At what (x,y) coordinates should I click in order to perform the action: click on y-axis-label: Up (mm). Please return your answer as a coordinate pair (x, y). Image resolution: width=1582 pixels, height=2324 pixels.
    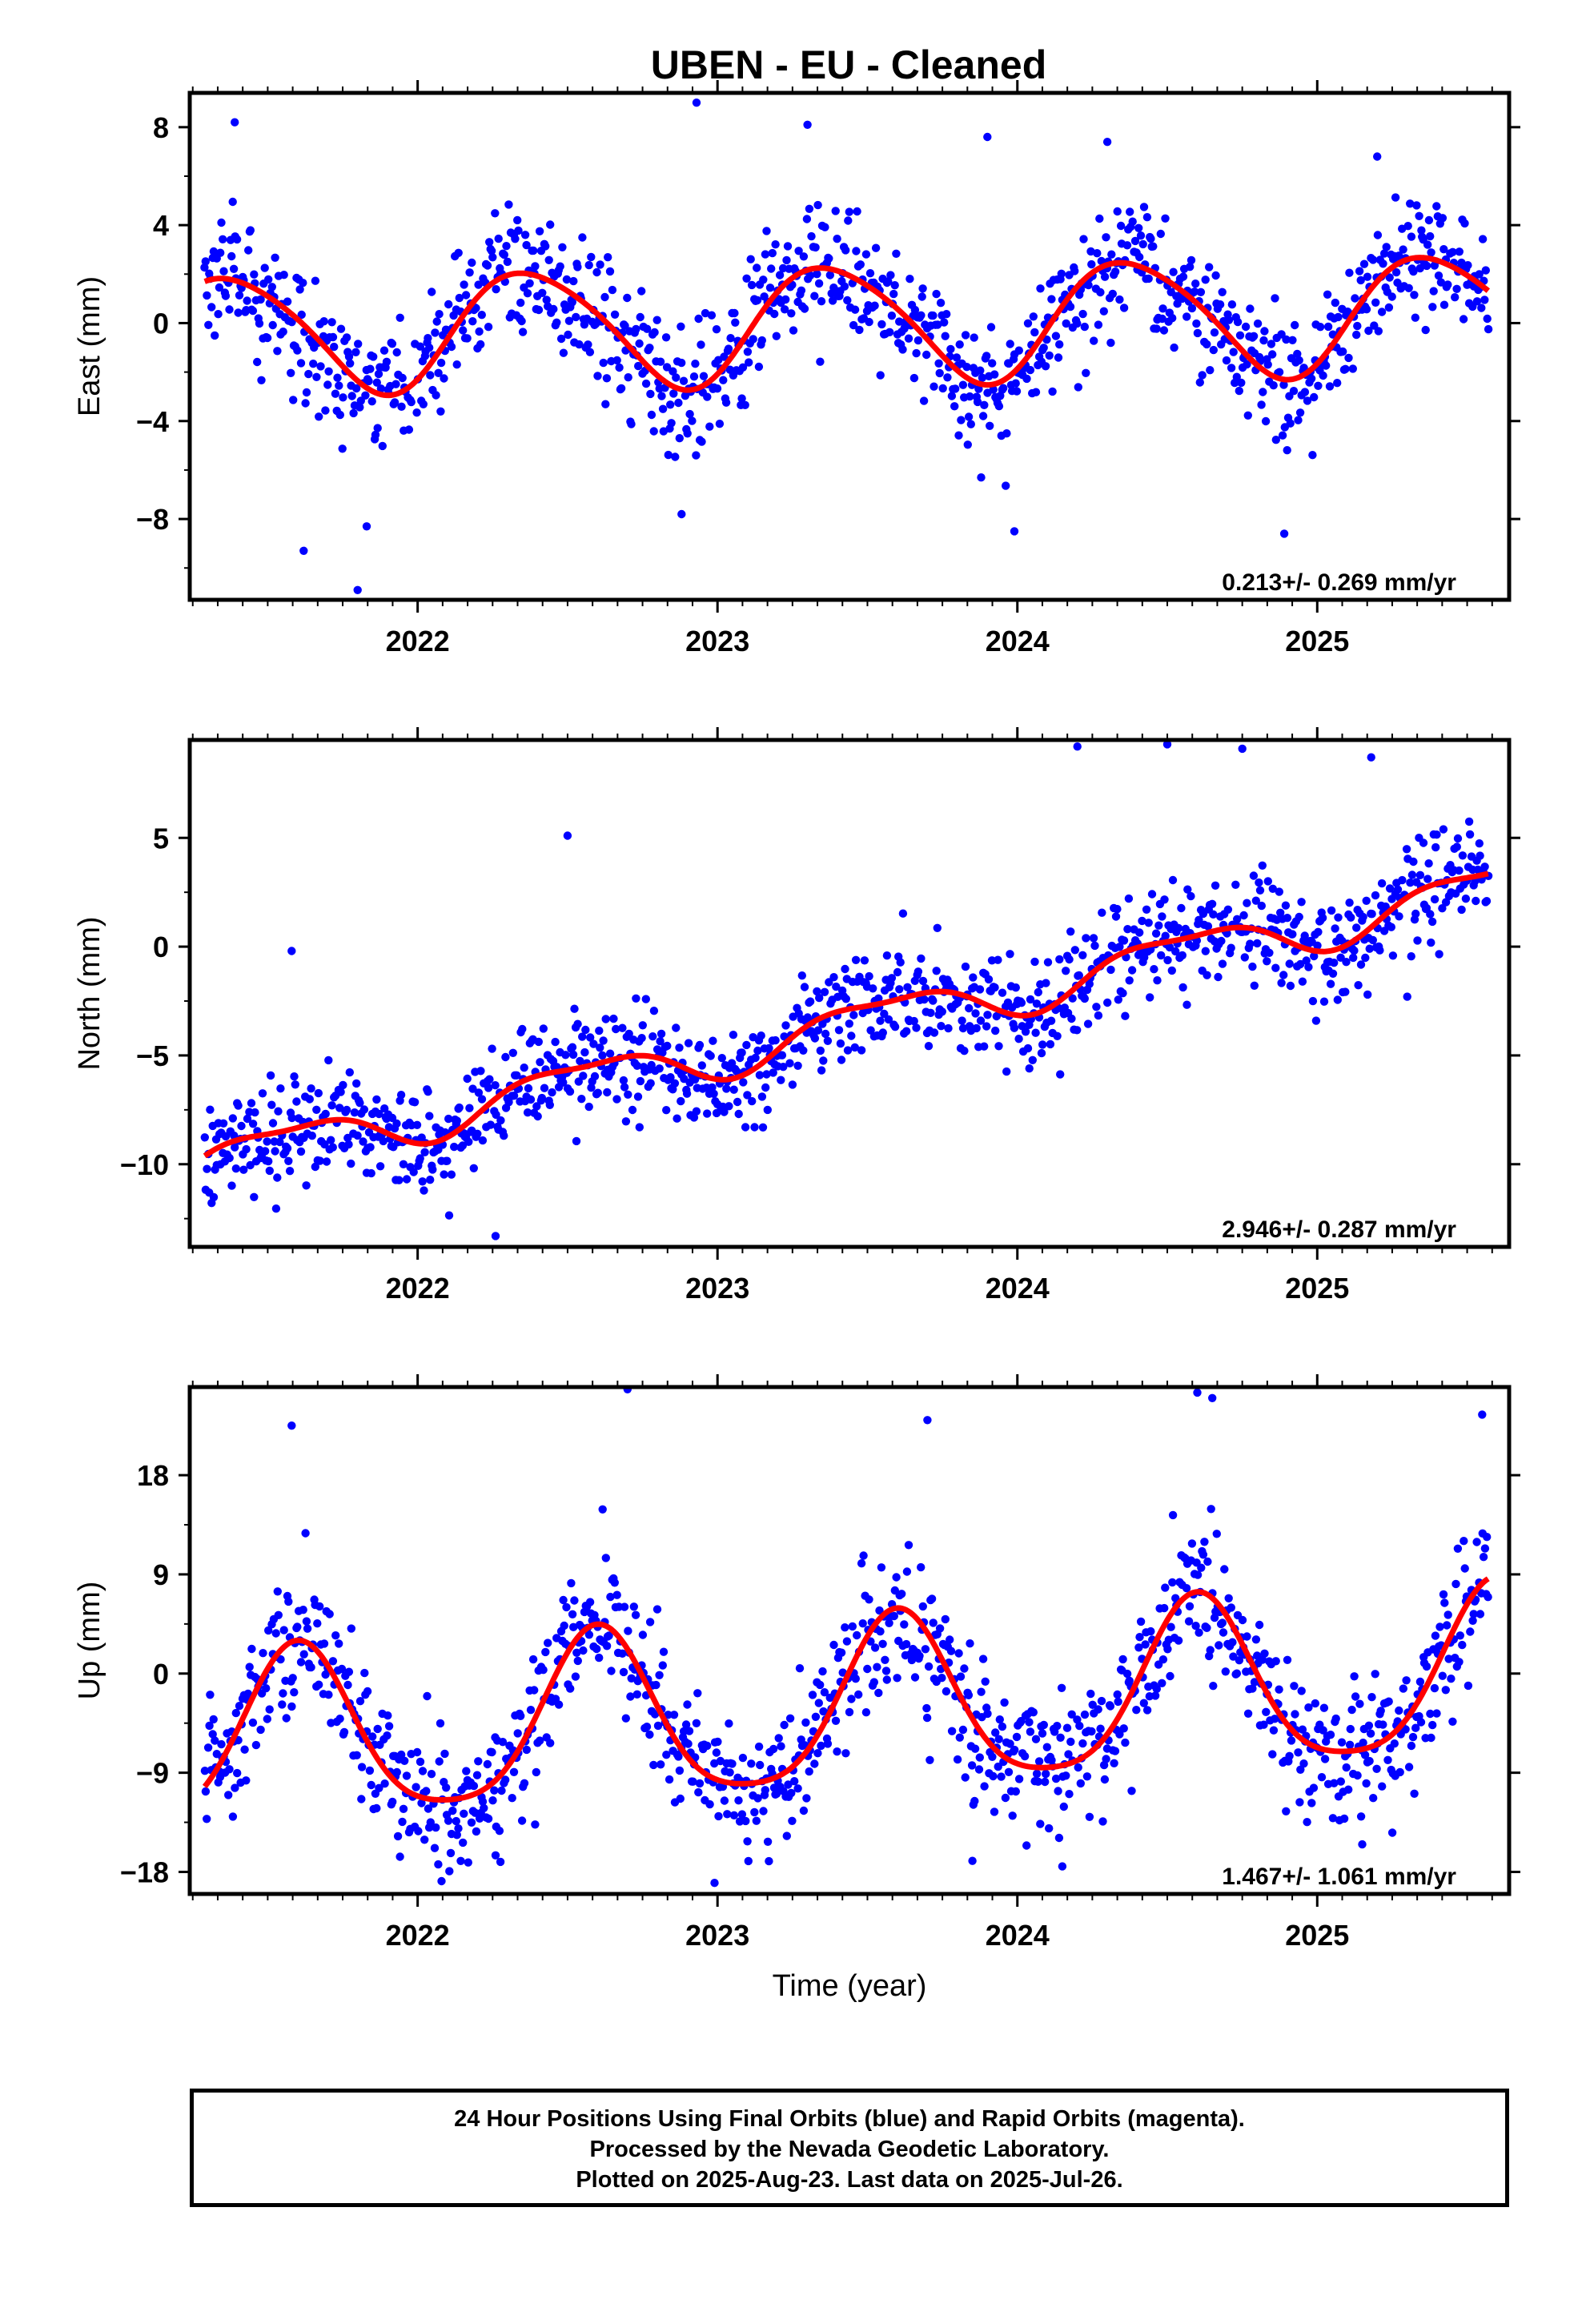
    Looking at the image, I should click on (89, 1641).